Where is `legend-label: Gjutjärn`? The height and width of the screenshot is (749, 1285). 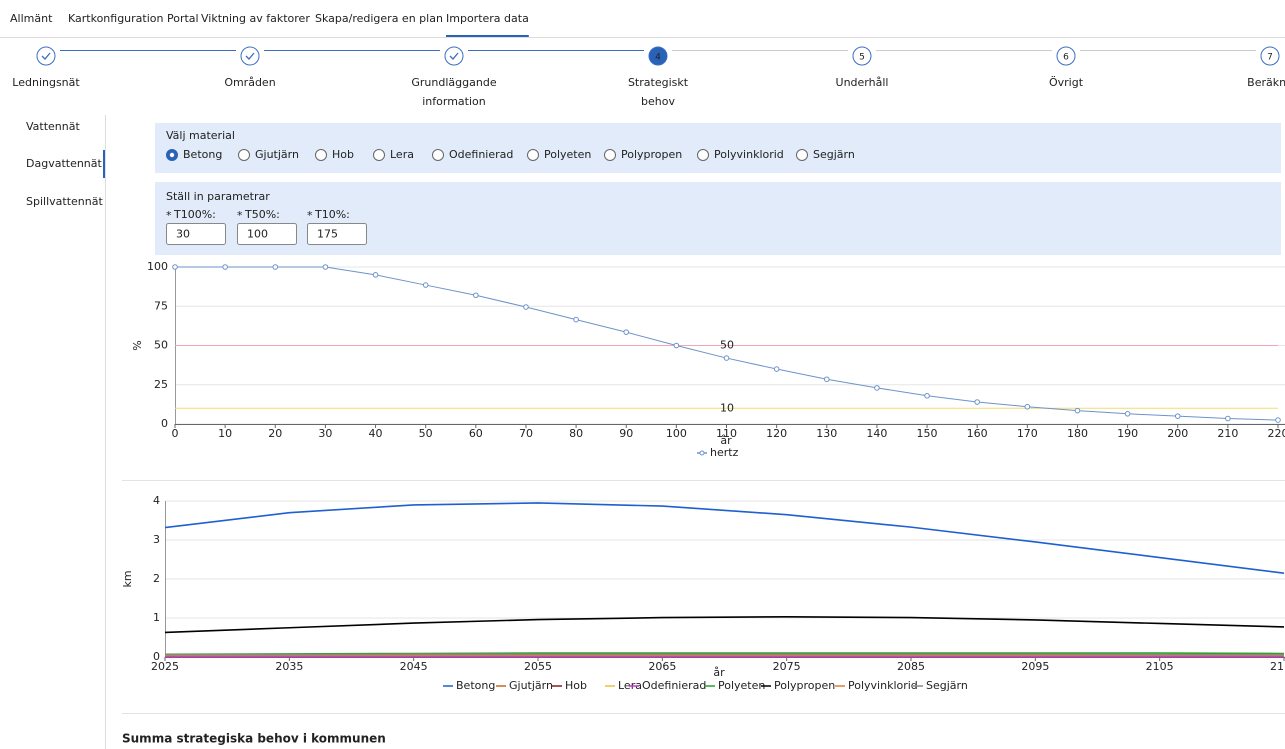 legend-label: Gjutjärn is located at coordinates (531, 685).